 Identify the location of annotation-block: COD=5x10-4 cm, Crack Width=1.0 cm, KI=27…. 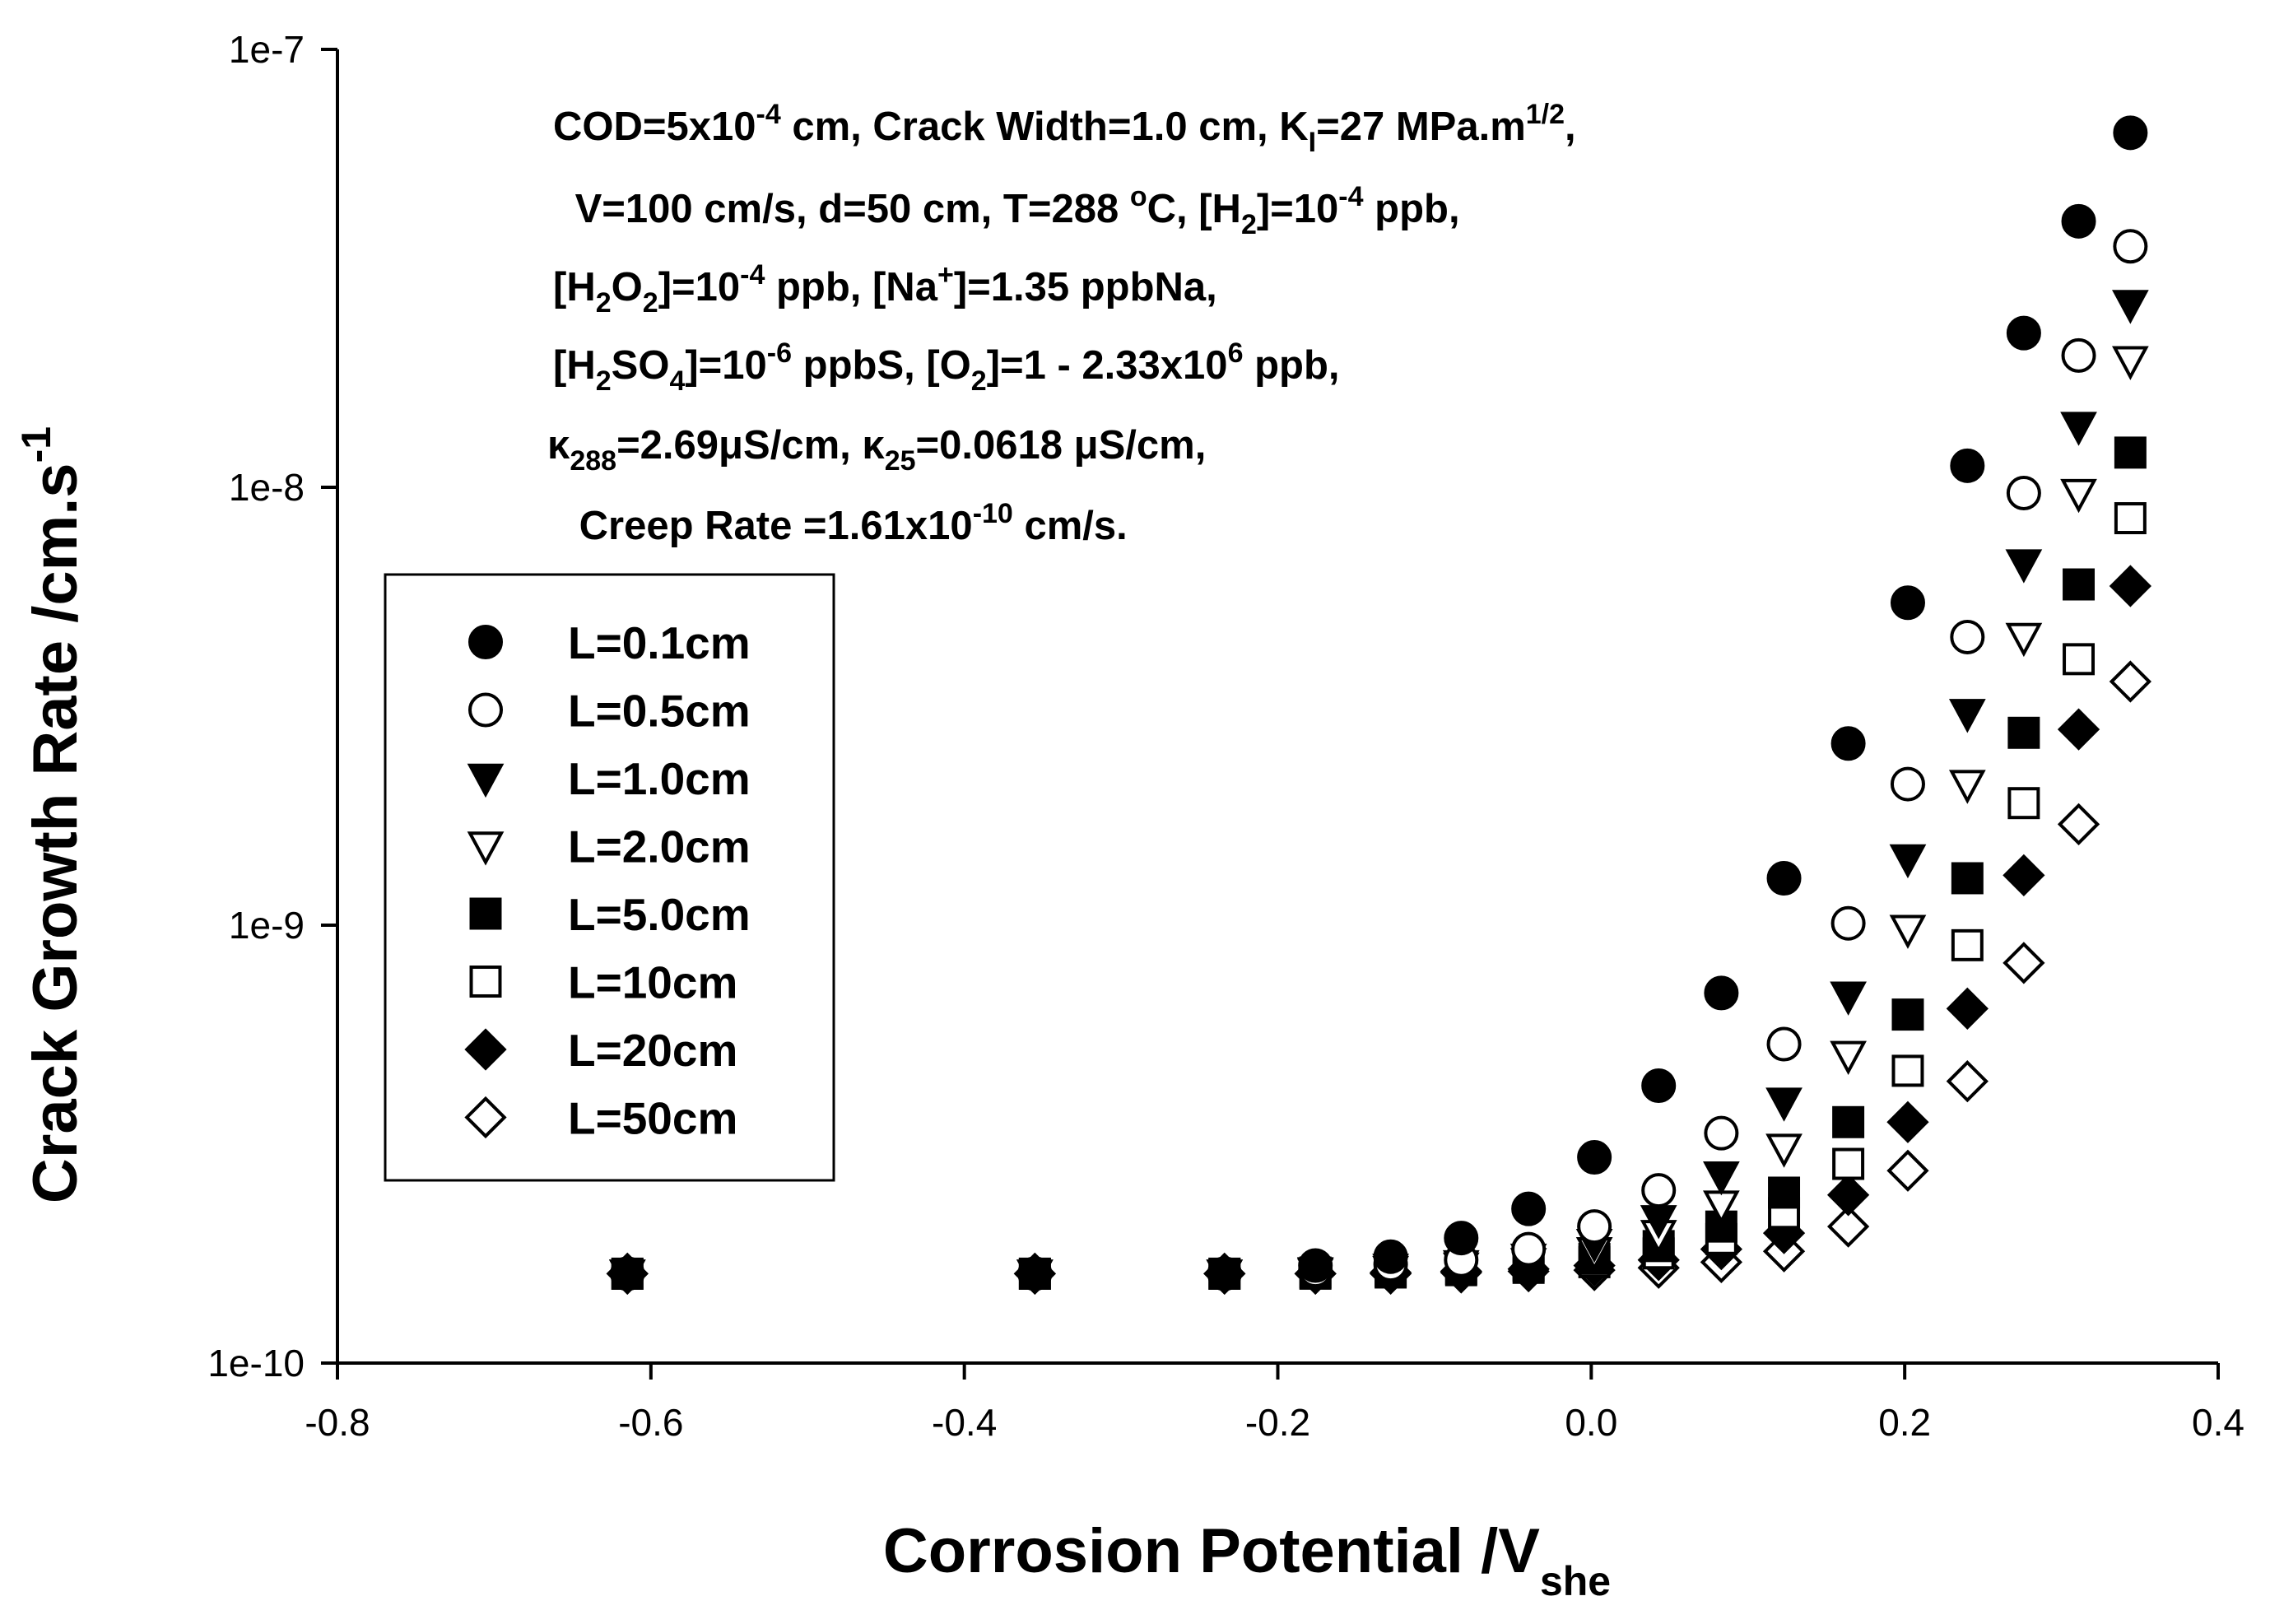
(1061, 323).